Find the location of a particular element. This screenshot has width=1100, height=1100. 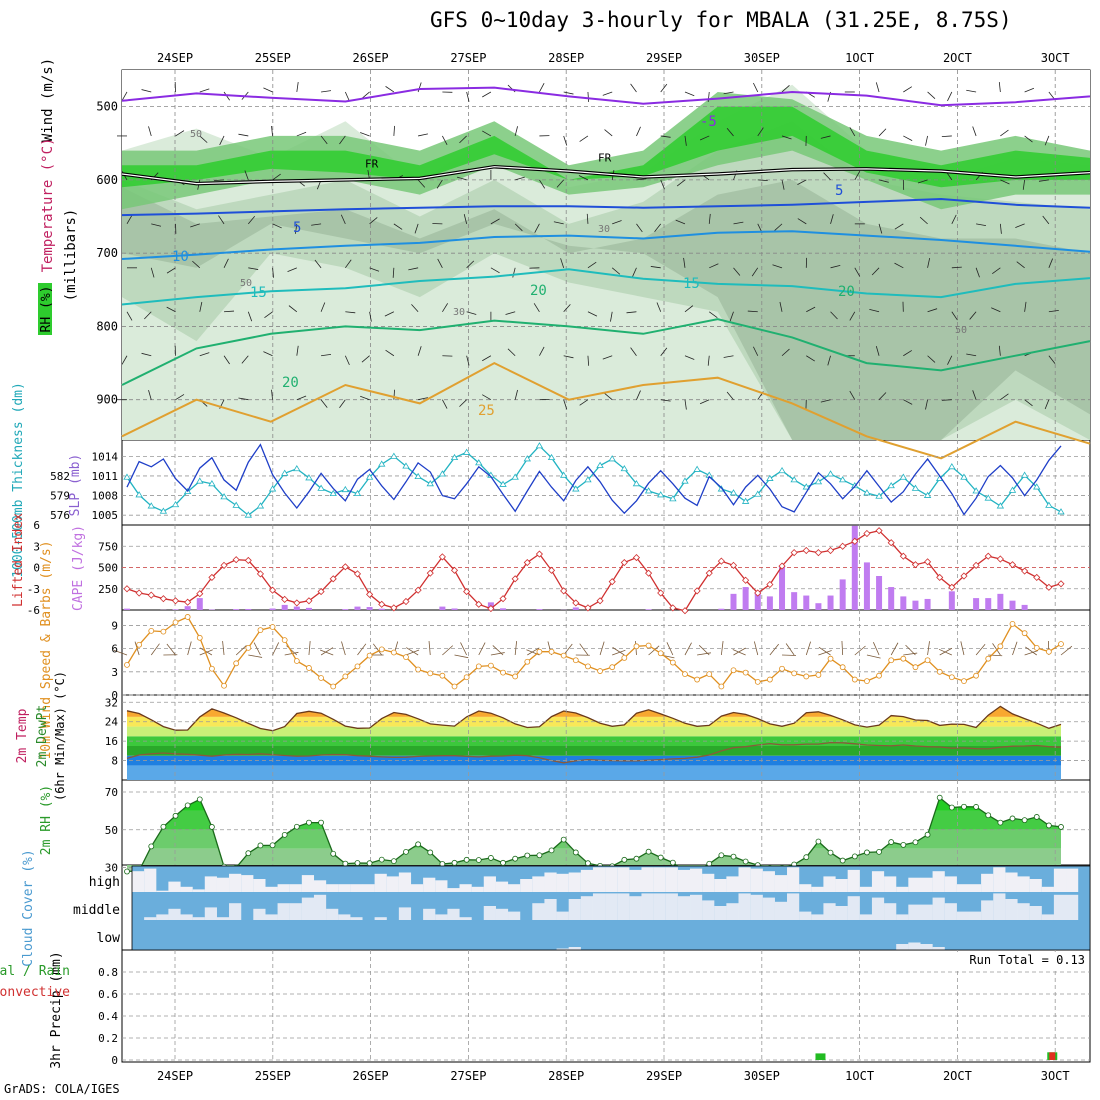

bottom-date-label: 24SEP is located at coordinates (175, 1076).